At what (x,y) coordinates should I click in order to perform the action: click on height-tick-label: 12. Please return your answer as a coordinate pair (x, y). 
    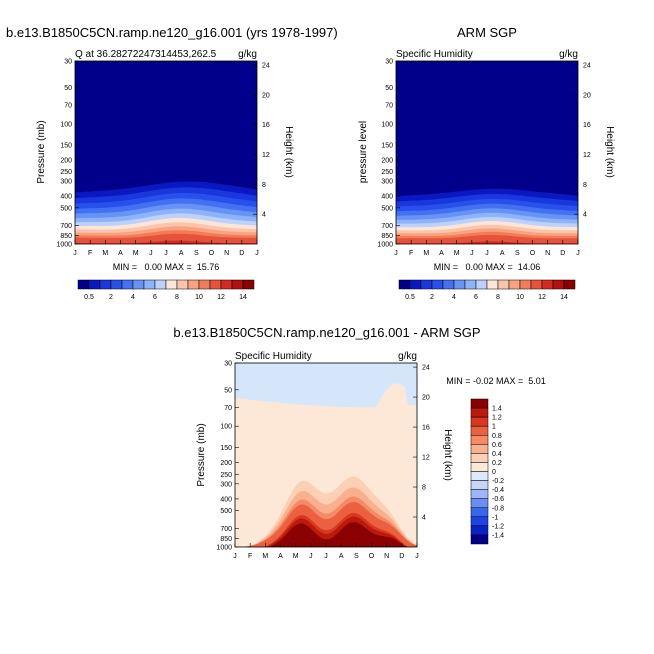
    Looking at the image, I should click on (266, 155).